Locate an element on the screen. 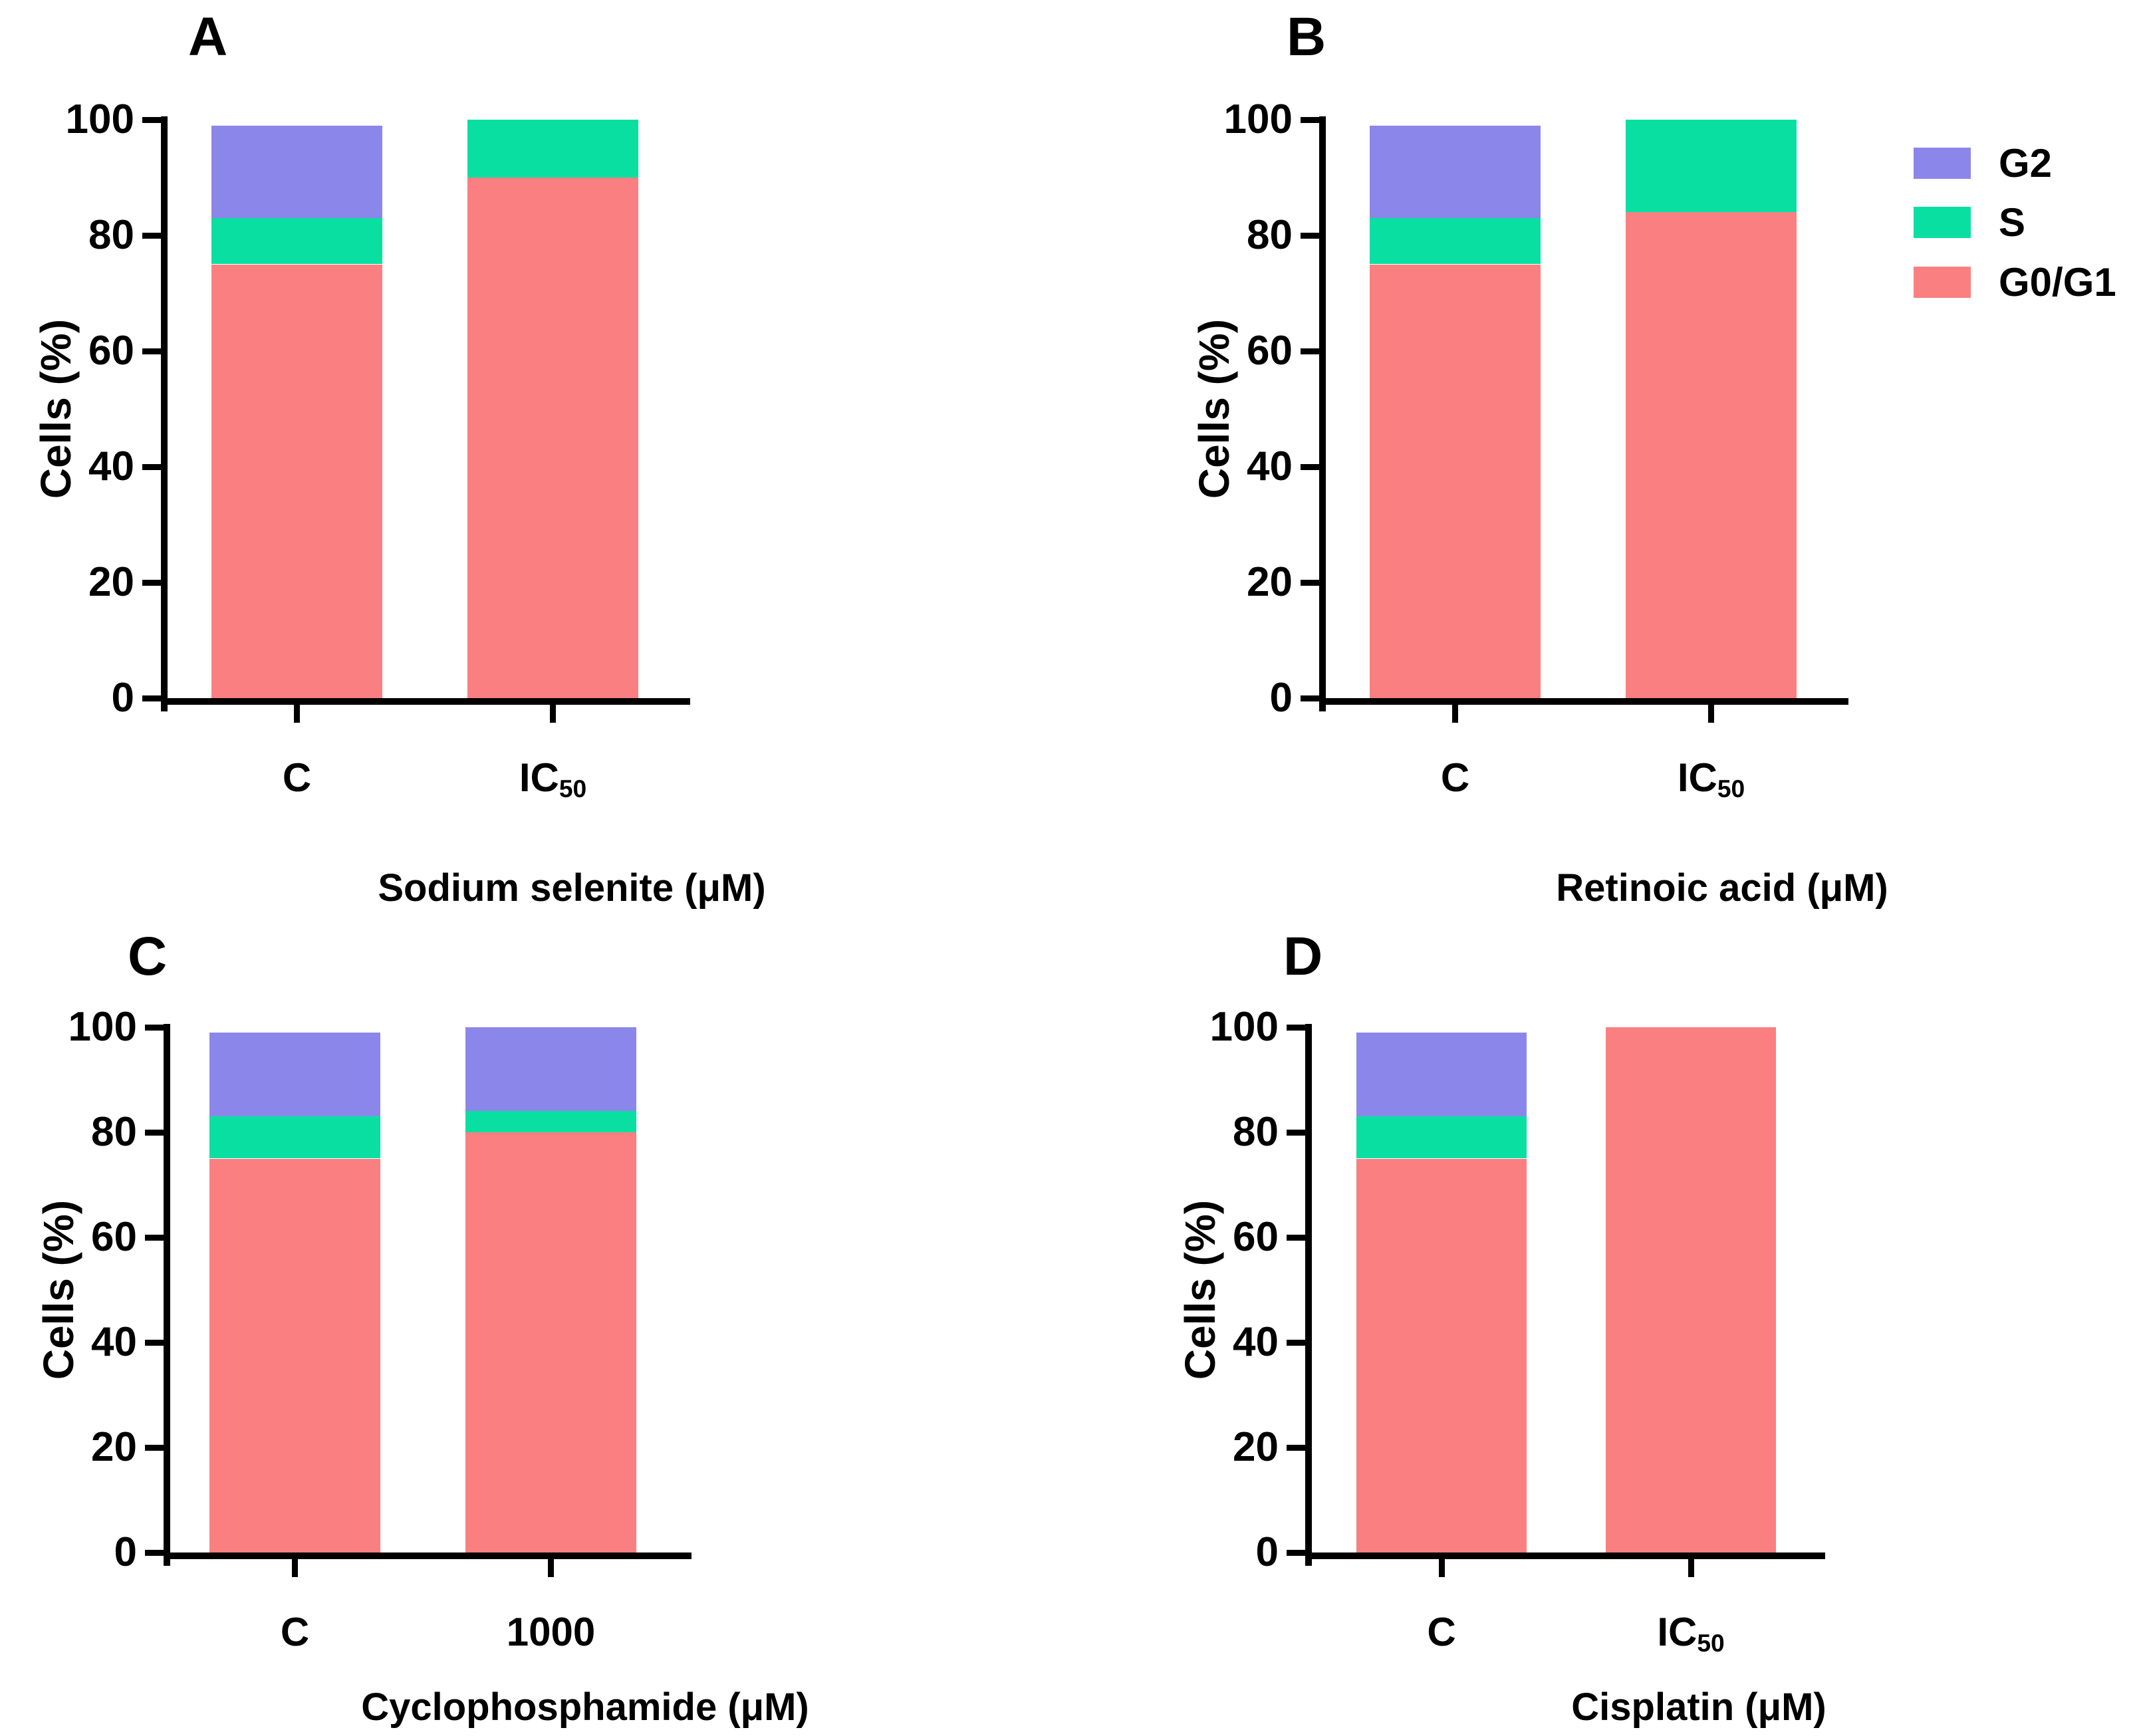 This screenshot has height=1736, width=2135. category-label: 1000 is located at coordinates (551, 1633).